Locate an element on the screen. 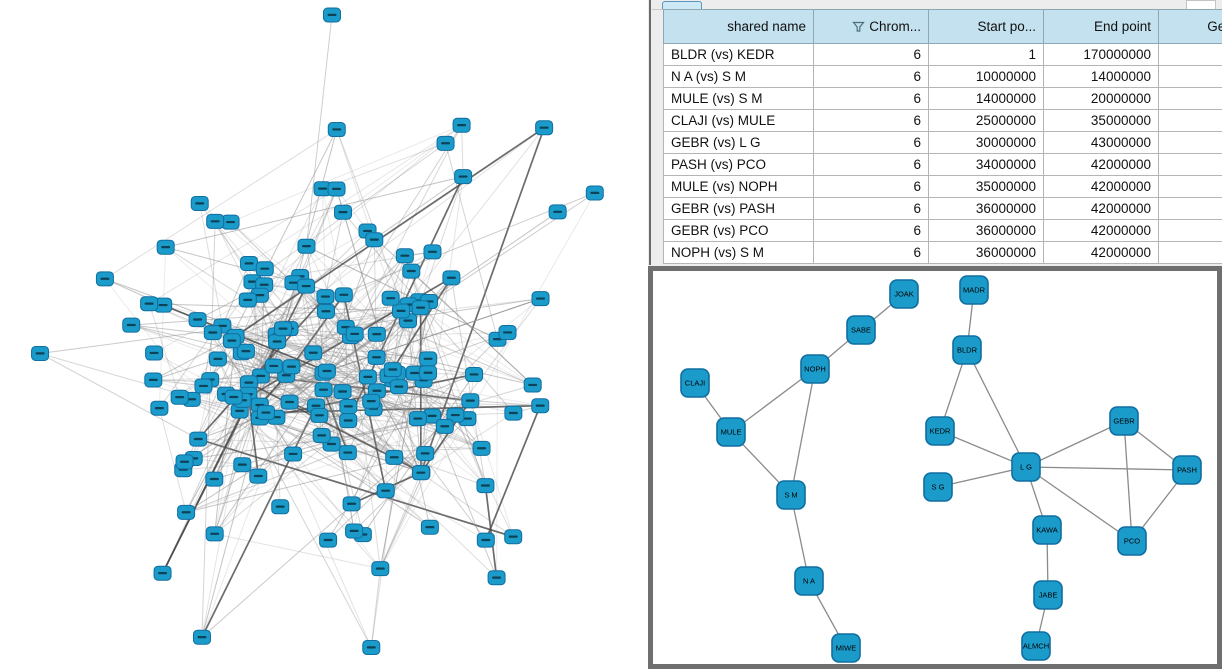  table-row: CLAJI (vs) MULE625000000350000005.9 is located at coordinates (942, 120).